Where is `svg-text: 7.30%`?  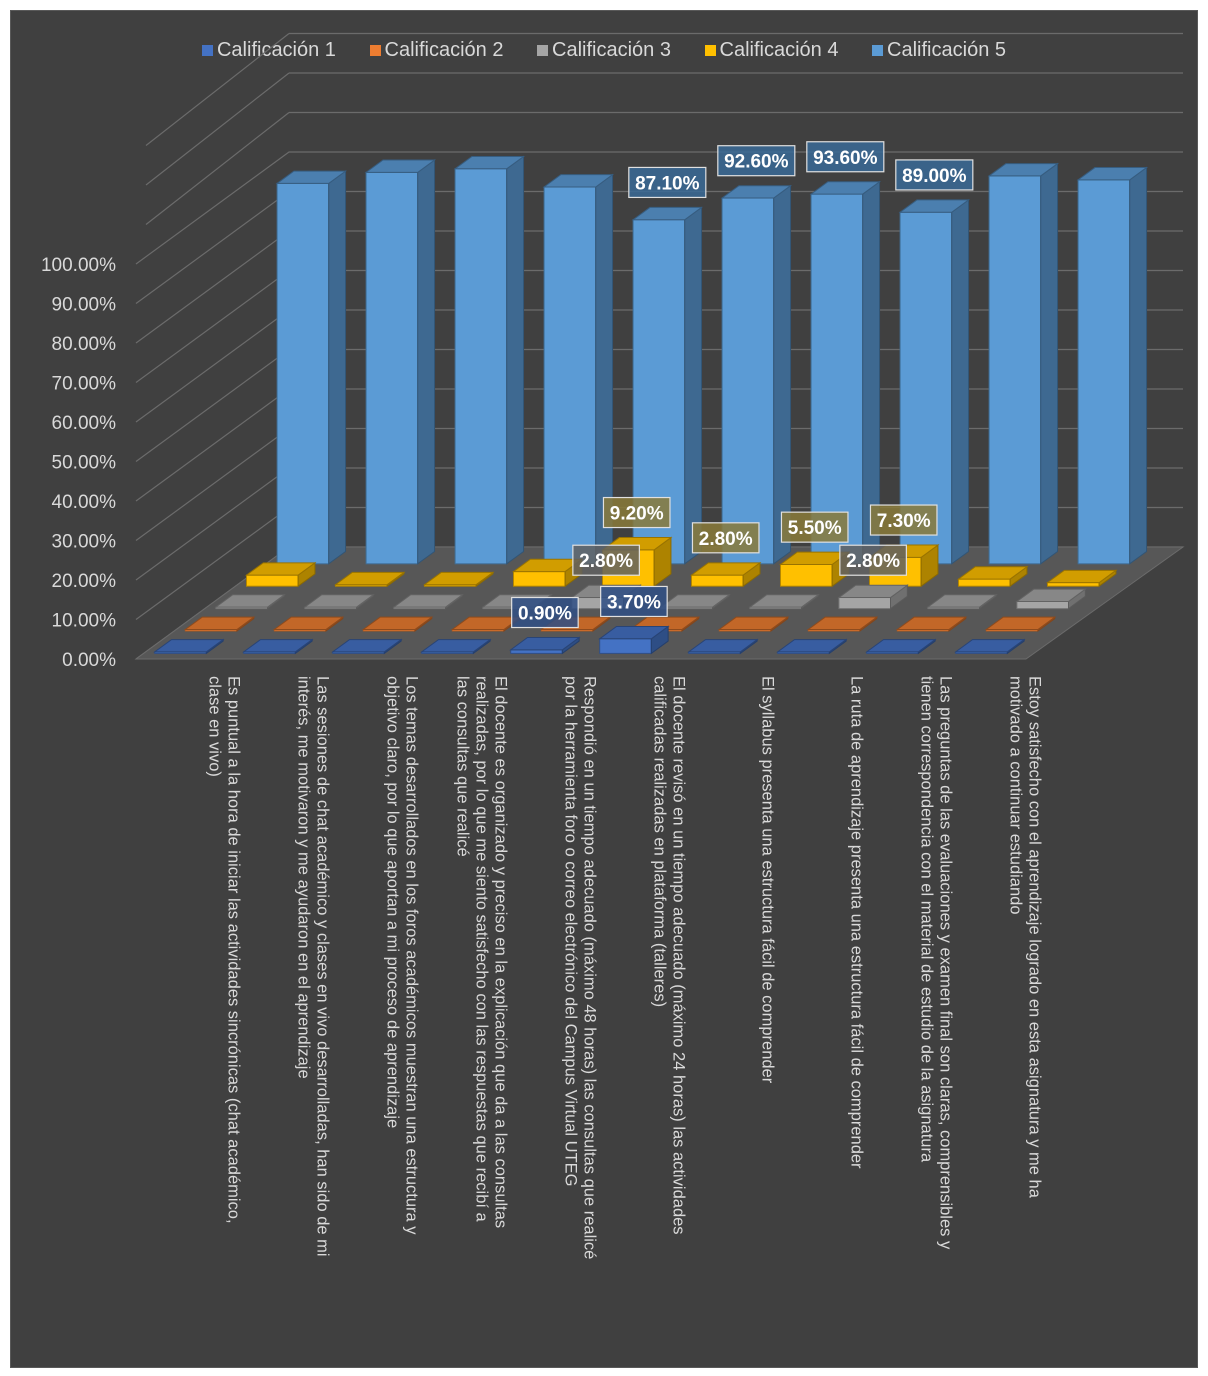
svg-text: 7.30% is located at coordinates (904, 521).